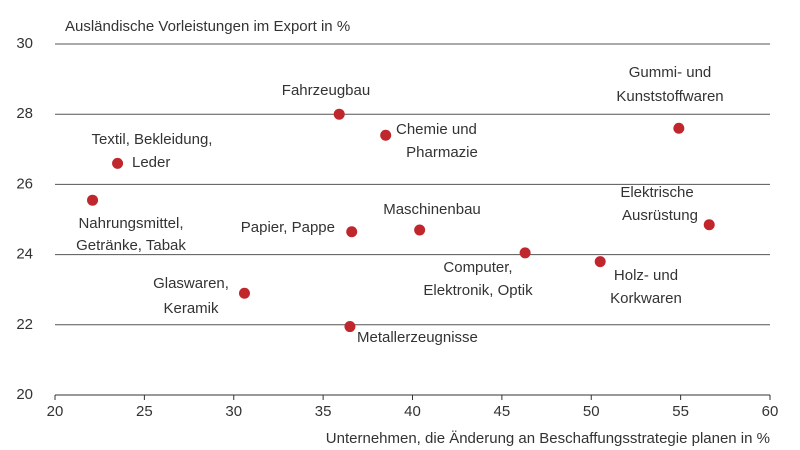 The image size is (800, 450). I want to click on point-label: Papier, Pappe, so click(288, 227).